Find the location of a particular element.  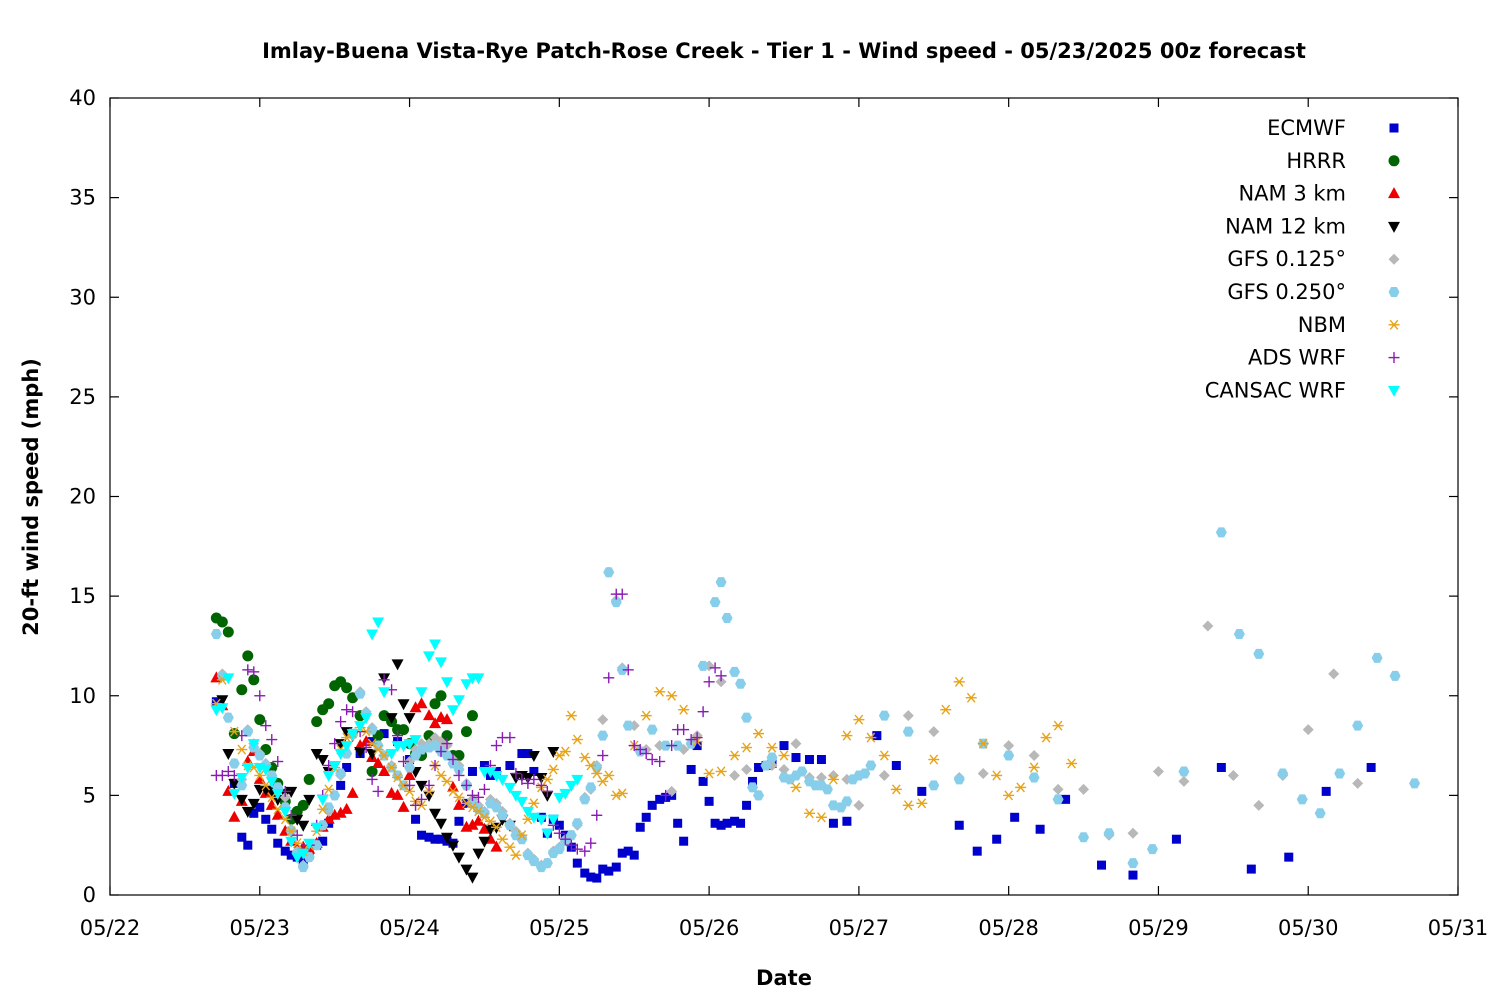

legend-label: ECMWF is located at coordinates (1306, 128).